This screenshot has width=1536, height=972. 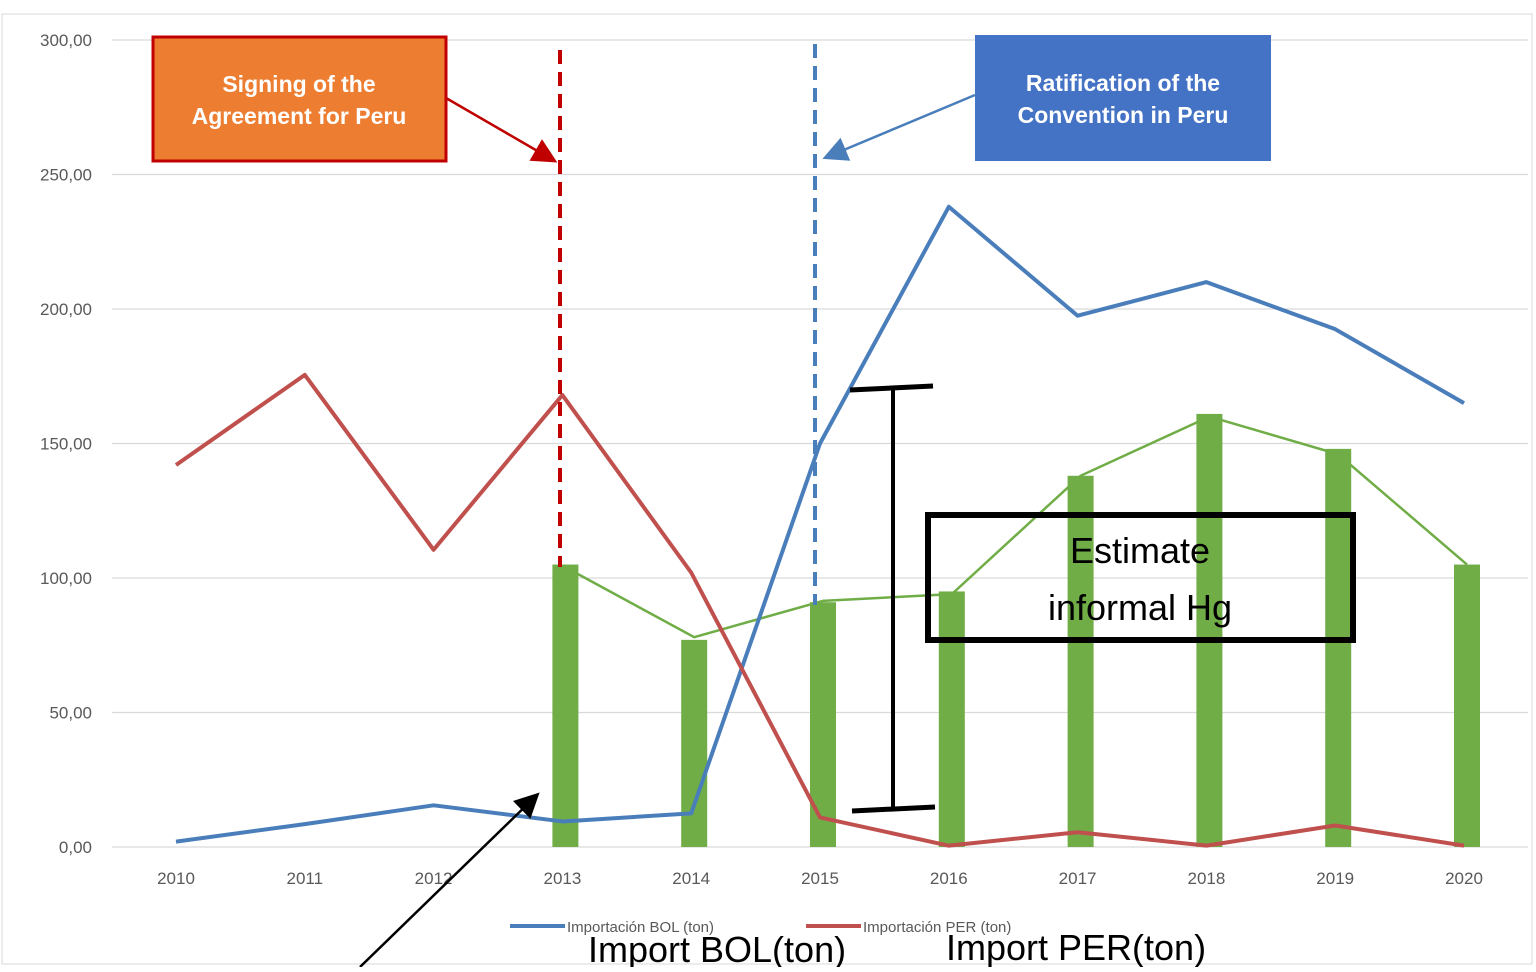 I want to click on range-bracket-bottom, so click(x=893, y=809).